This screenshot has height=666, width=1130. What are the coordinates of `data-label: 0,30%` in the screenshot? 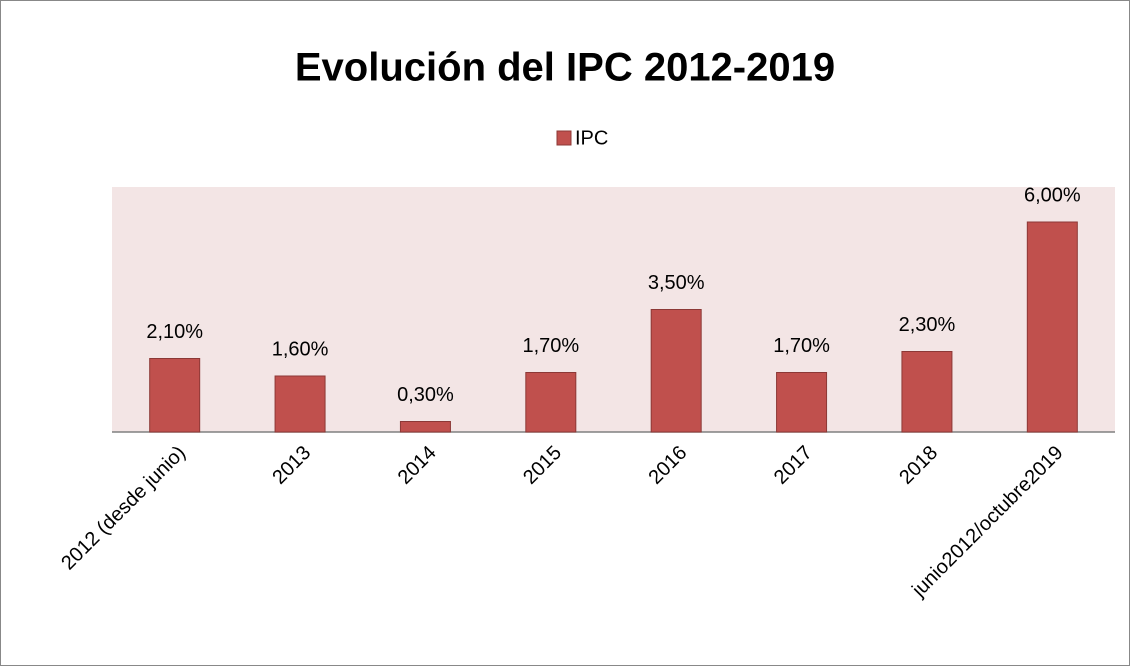 It's located at (425, 395).